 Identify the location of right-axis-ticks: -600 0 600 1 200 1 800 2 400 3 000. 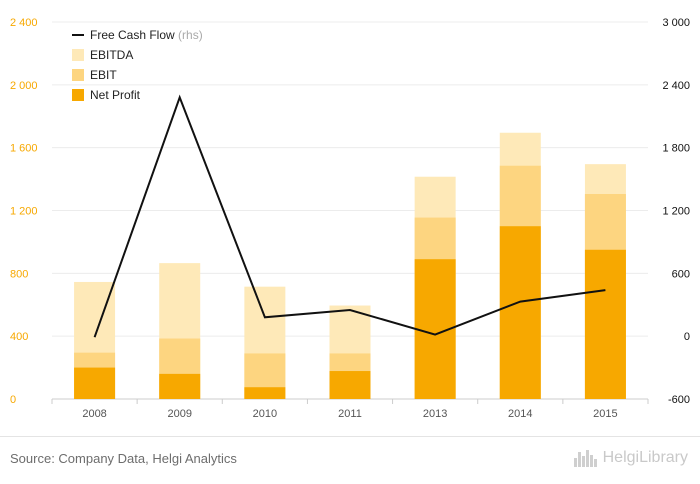
(676, 211).